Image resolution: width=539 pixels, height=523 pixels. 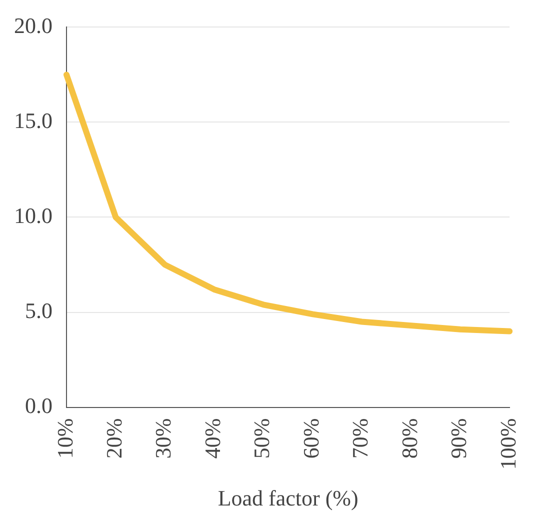 I want to click on y-tick-label: 5.0, so click(x=38, y=311).